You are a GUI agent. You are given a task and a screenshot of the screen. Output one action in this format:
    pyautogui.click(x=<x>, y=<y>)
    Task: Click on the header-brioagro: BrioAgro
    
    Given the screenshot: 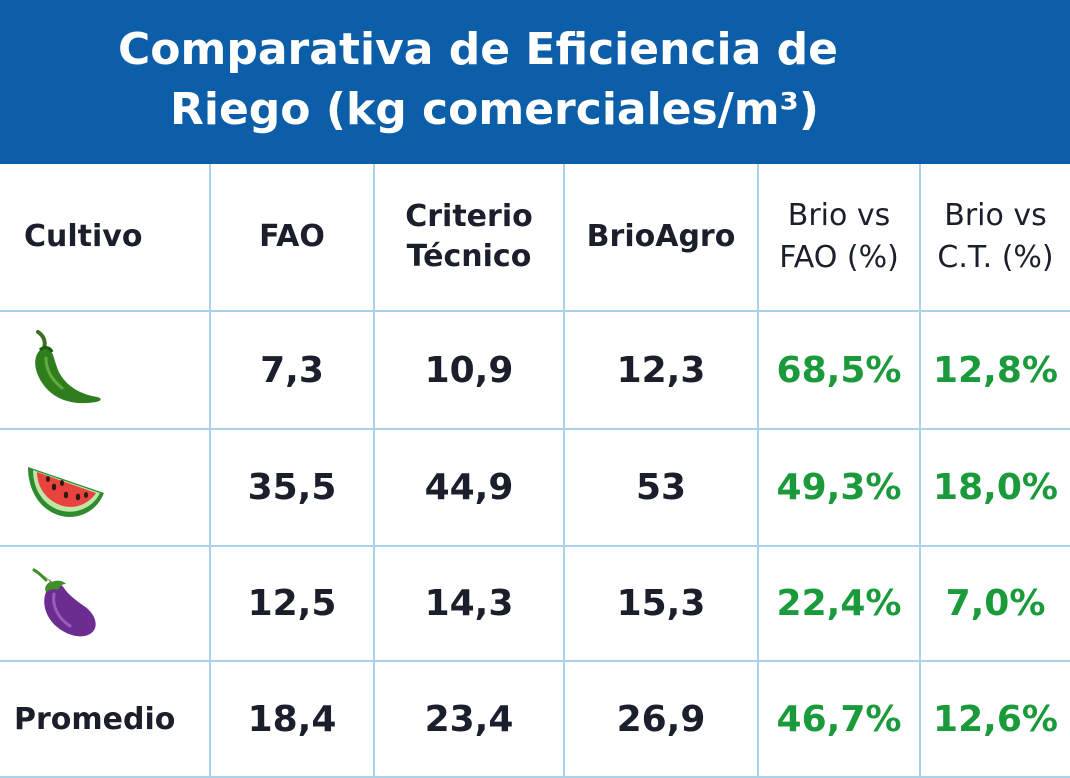 What is the action you would take?
    pyautogui.click(x=662, y=238)
    